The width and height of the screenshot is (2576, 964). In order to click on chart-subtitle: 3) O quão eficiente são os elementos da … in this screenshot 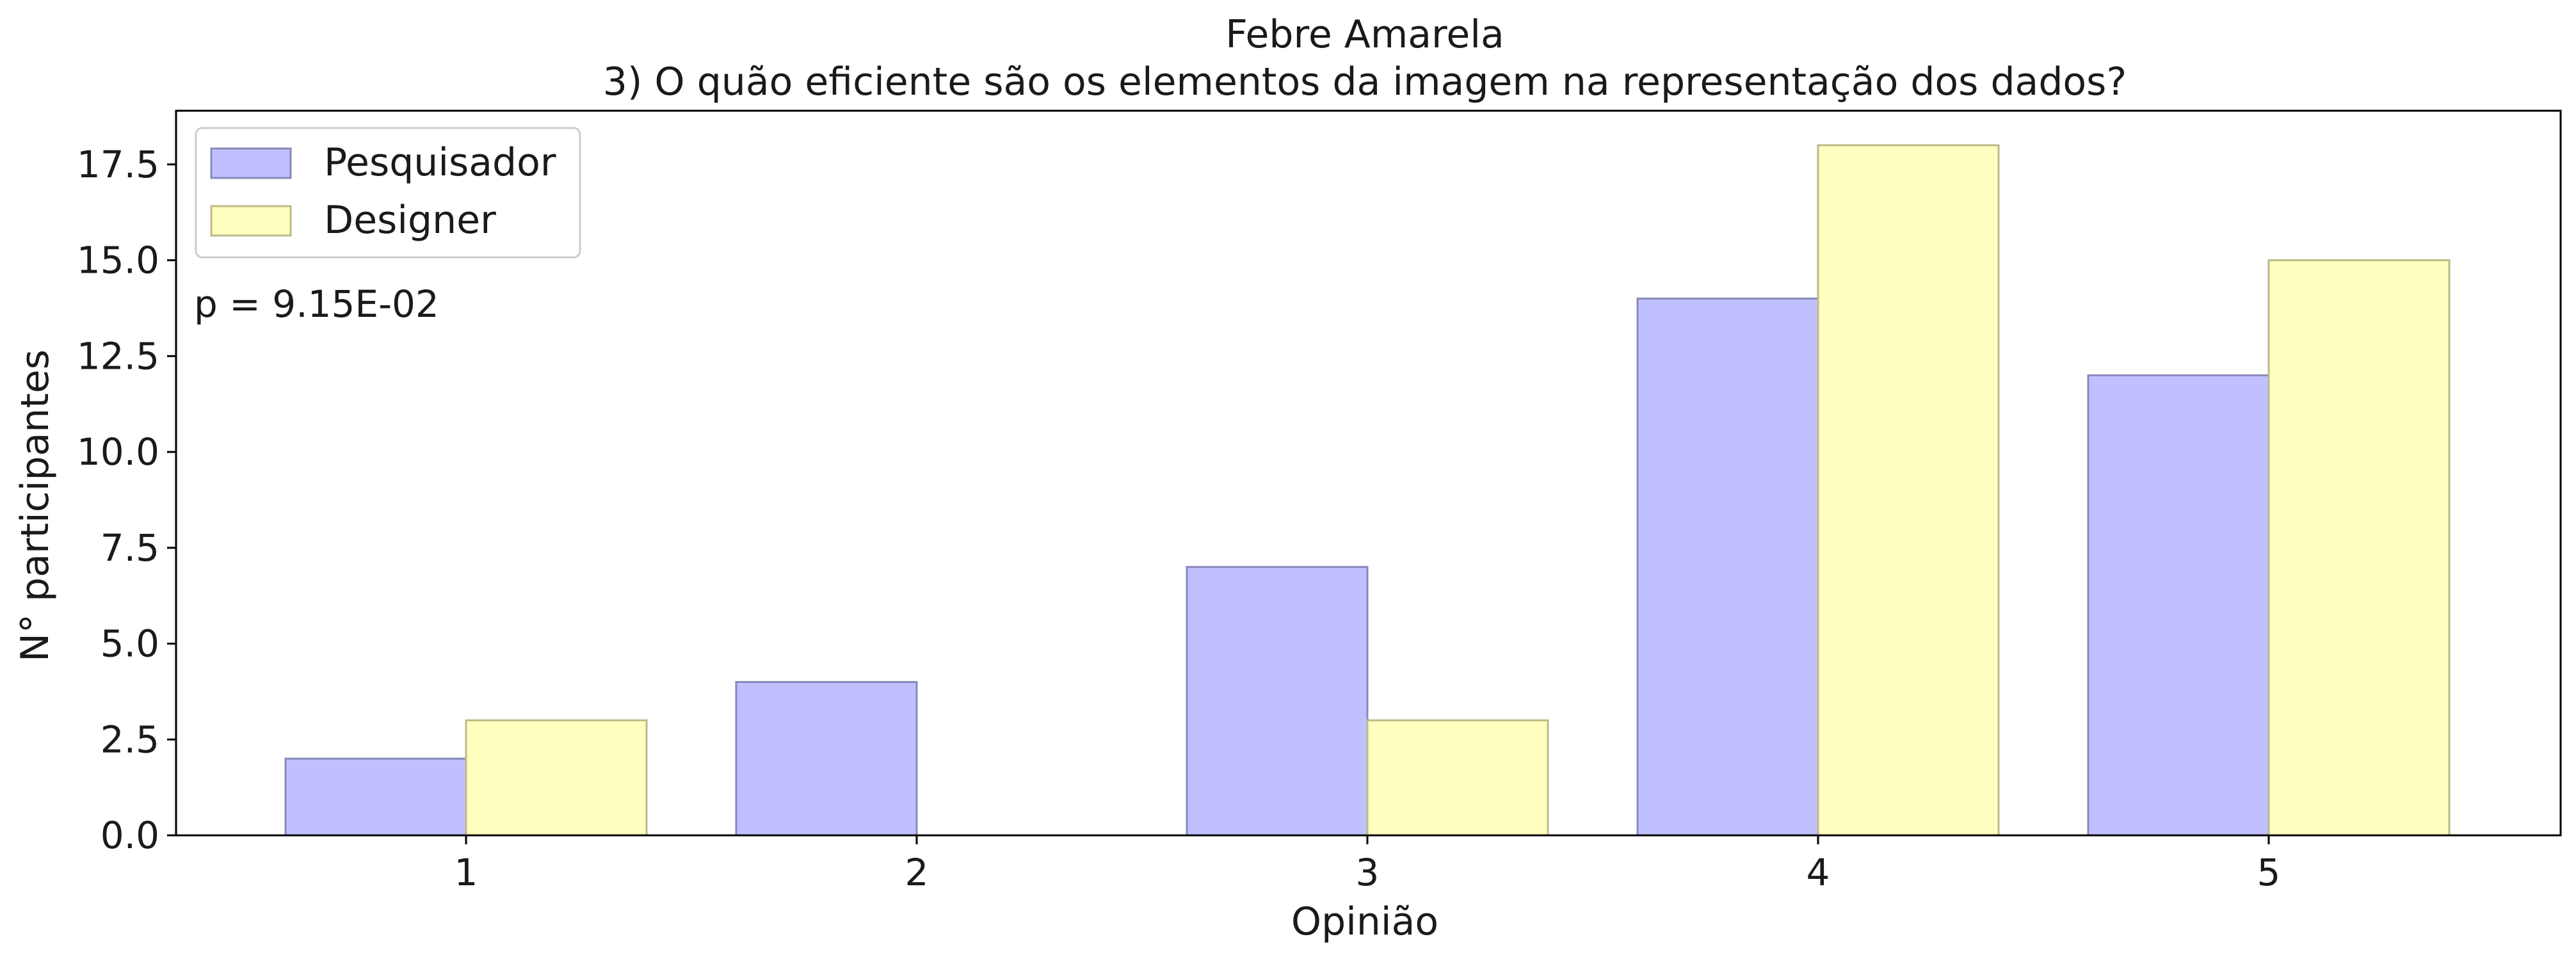, I will do `click(1365, 82)`.